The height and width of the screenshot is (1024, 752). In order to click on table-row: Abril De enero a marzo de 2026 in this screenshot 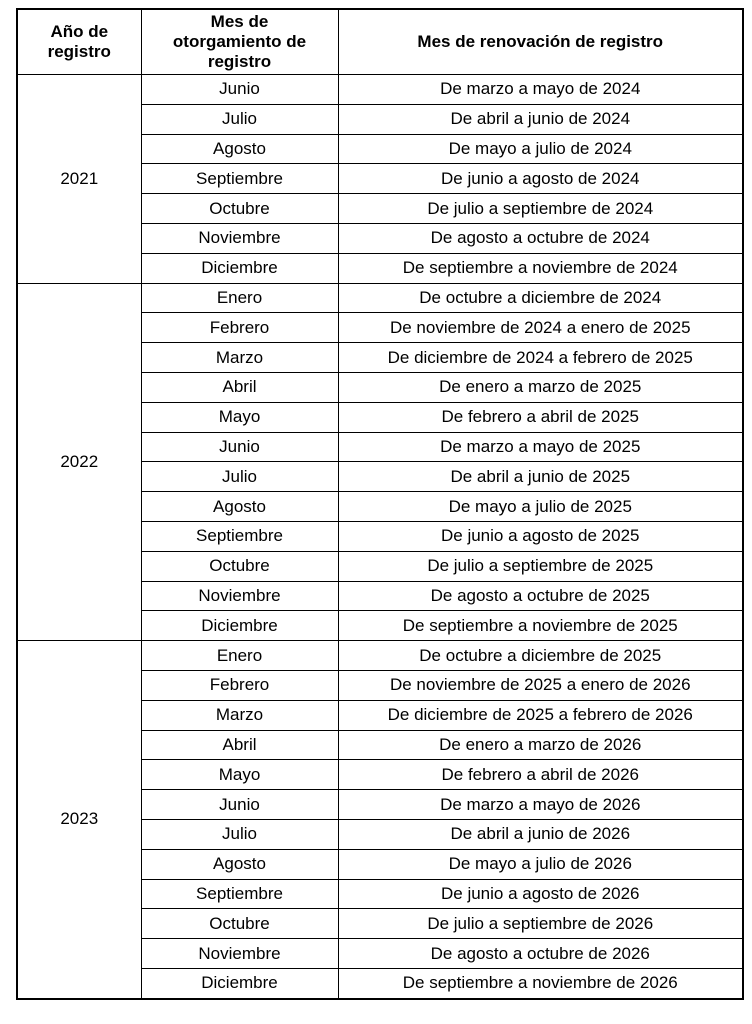, I will do `click(380, 745)`.